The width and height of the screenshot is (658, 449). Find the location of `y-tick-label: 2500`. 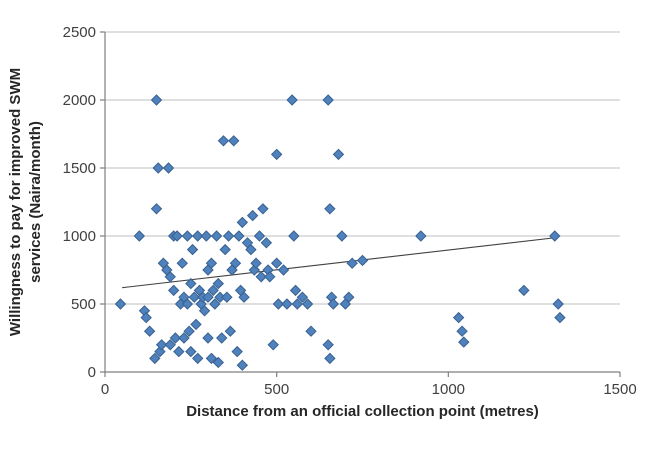

y-tick-label: 2500 is located at coordinates (79, 32).